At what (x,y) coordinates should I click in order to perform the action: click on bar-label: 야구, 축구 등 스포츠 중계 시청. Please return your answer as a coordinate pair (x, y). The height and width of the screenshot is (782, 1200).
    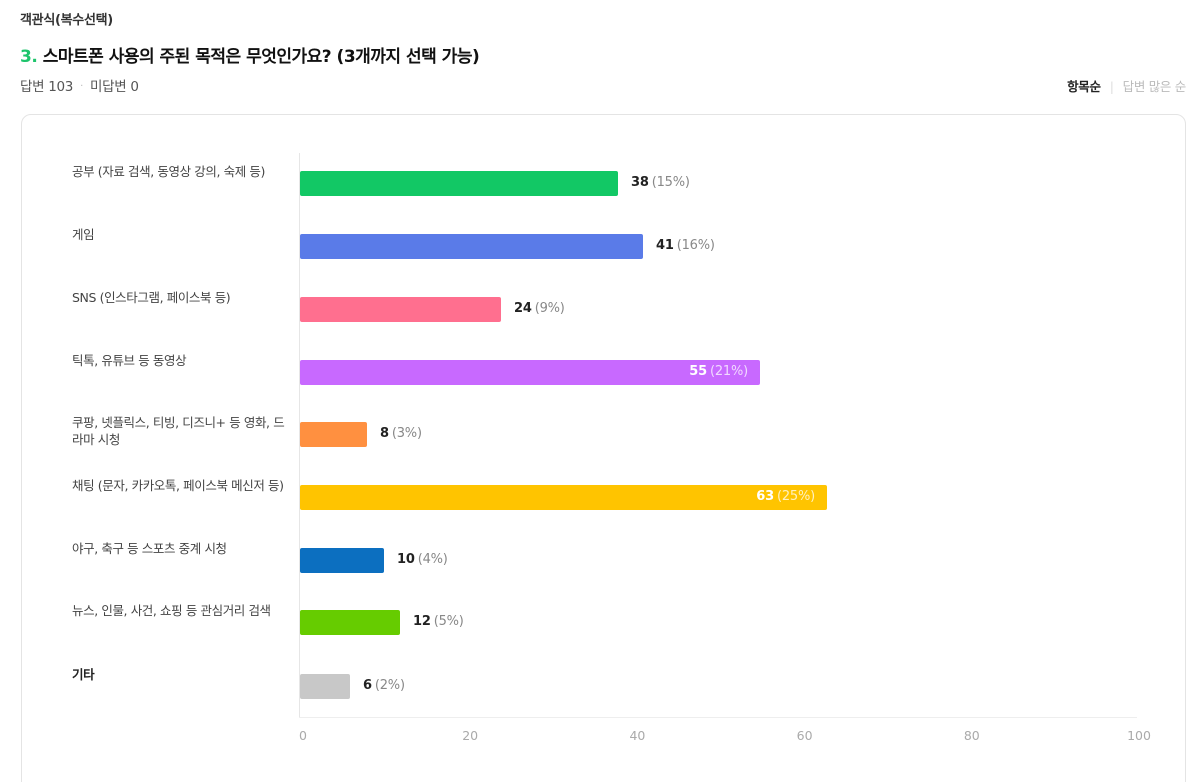
    Looking at the image, I should click on (149, 548).